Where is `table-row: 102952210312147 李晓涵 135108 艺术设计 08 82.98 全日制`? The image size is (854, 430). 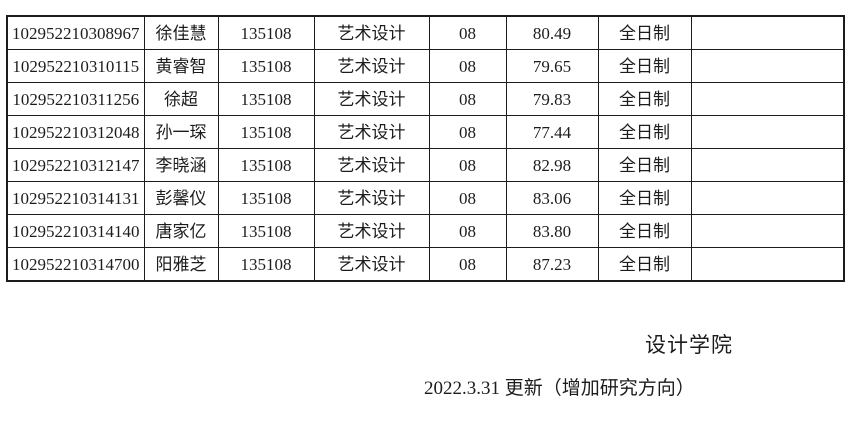 table-row: 102952210312147 李晓涵 135108 艺术设计 08 82.98 全日制 is located at coordinates (425, 165).